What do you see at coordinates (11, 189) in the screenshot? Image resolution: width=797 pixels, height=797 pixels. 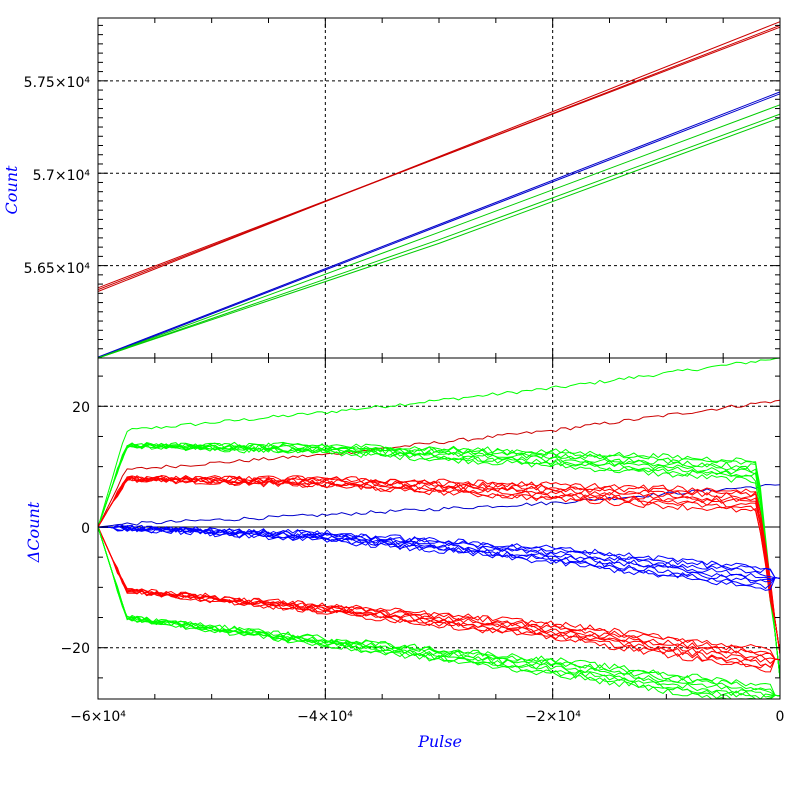 I see `top-y-axis-title: Count` at bounding box center [11, 189].